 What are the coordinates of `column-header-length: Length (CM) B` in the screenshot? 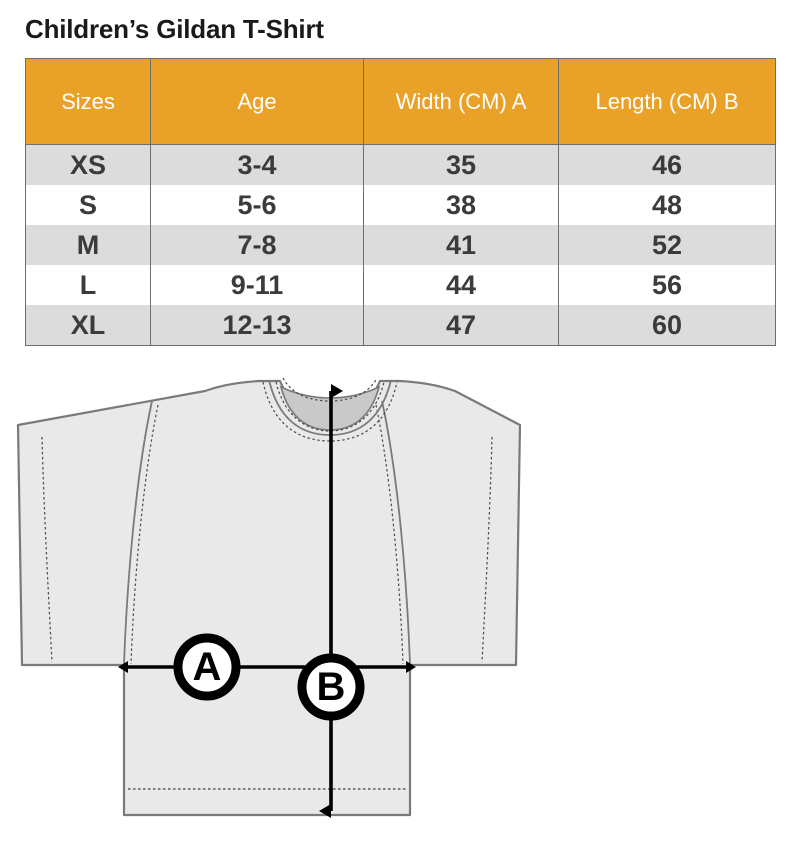 It's located at (667, 101).